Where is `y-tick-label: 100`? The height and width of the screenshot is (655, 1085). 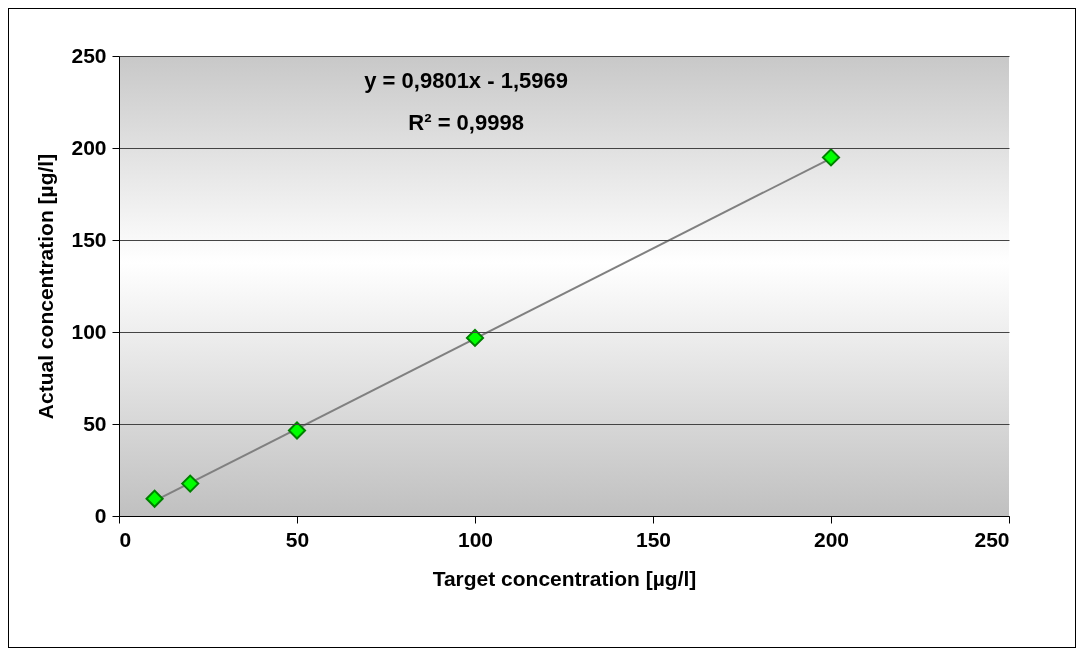 y-tick-label: 100 is located at coordinates (89, 331).